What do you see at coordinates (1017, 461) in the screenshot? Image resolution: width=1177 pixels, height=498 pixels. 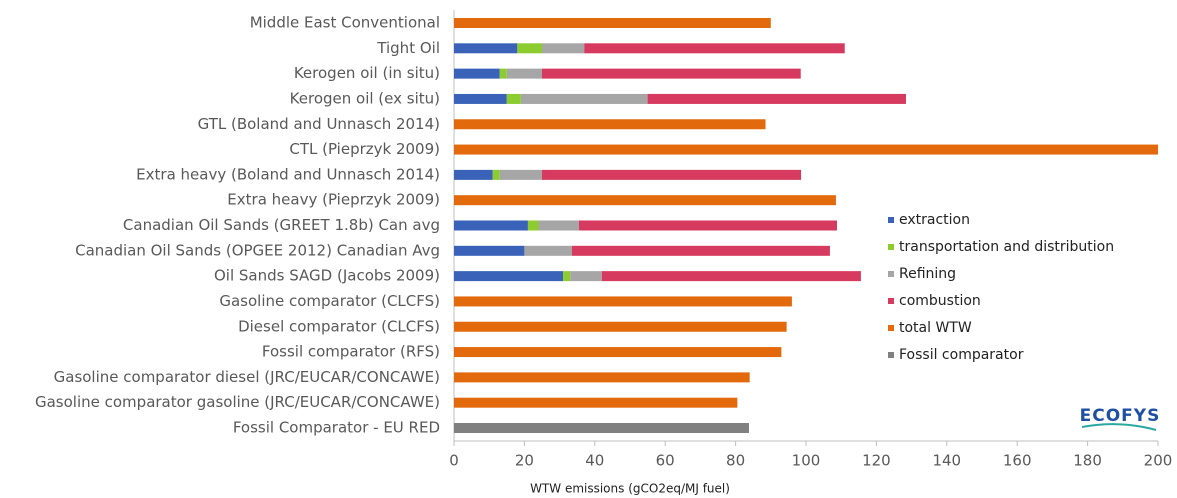 I see `x-tick-label: 160` at bounding box center [1017, 461].